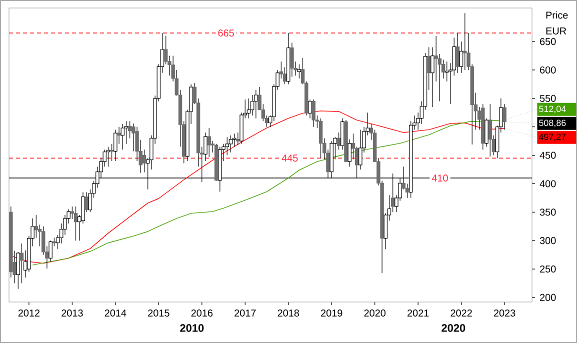 The height and width of the screenshot is (343, 577). What do you see at coordinates (548, 240) in the screenshot?
I see `y-tick-label: 300` at bounding box center [548, 240].